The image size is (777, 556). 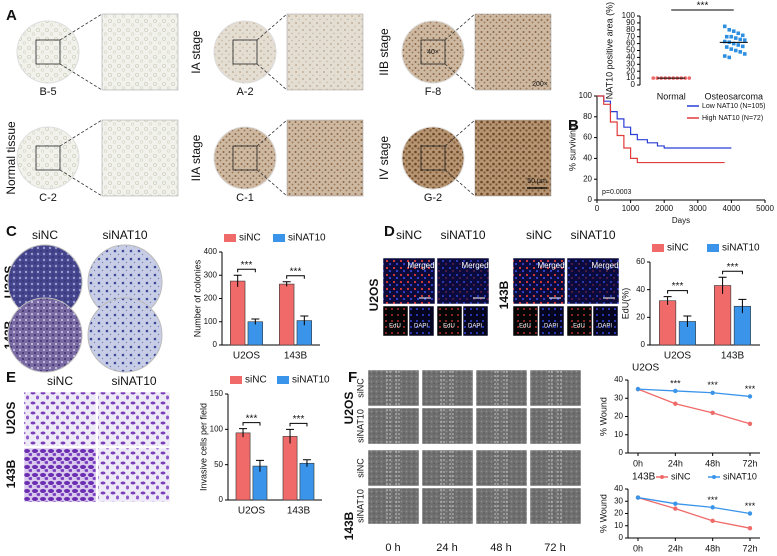 I want to click on magnification: 40×, so click(x=433, y=52).